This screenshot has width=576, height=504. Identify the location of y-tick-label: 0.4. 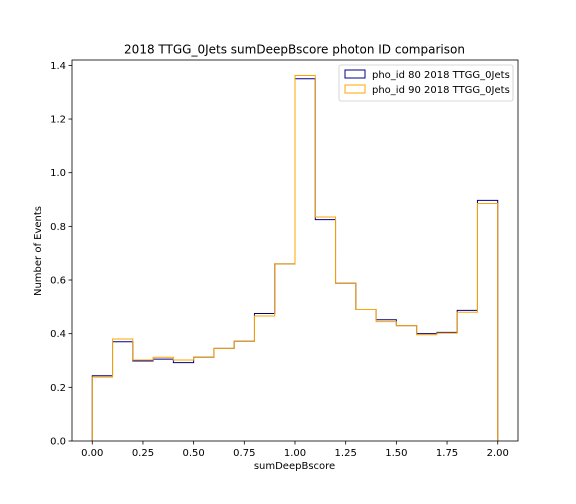
(58, 334).